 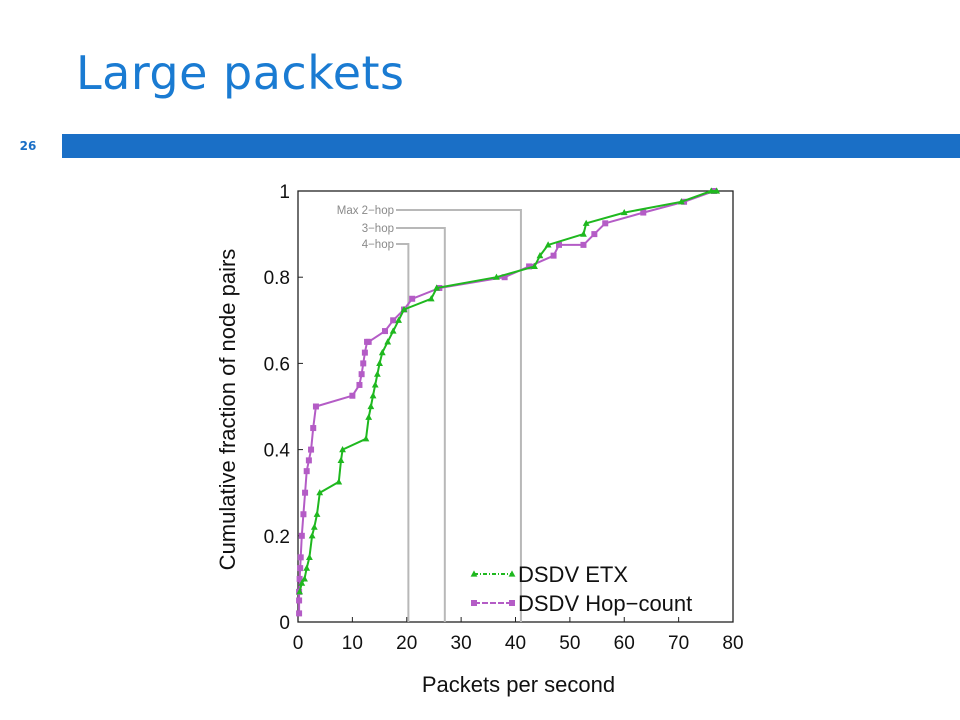 I want to click on page-number: 26, so click(x=28, y=146).